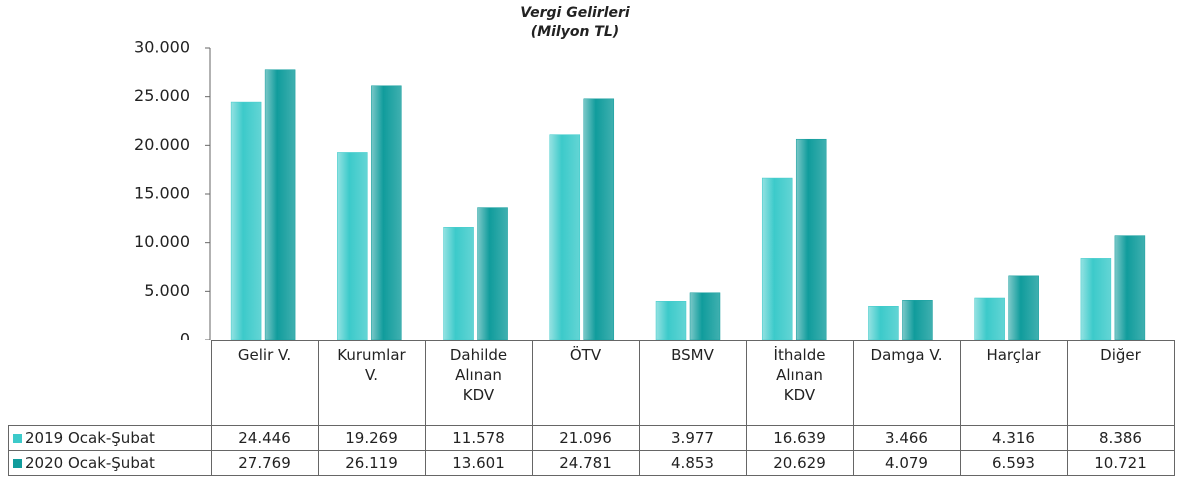 This screenshot has width=1186, height=484. What do you see at coordinates (264, 438) in the screenshot?
I see `value-label: 24.446` at bounding box center [264, 438].